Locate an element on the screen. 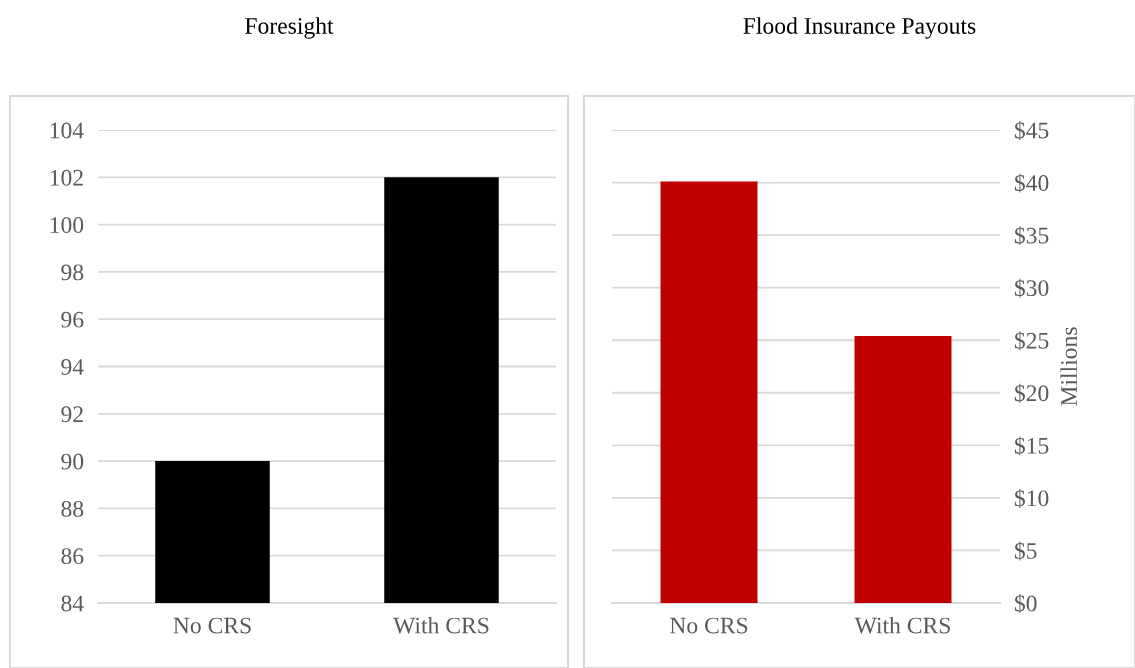 This screenshot has height=668, width=1135. y-tick-label: 102 is located at coordinates (66, 177).